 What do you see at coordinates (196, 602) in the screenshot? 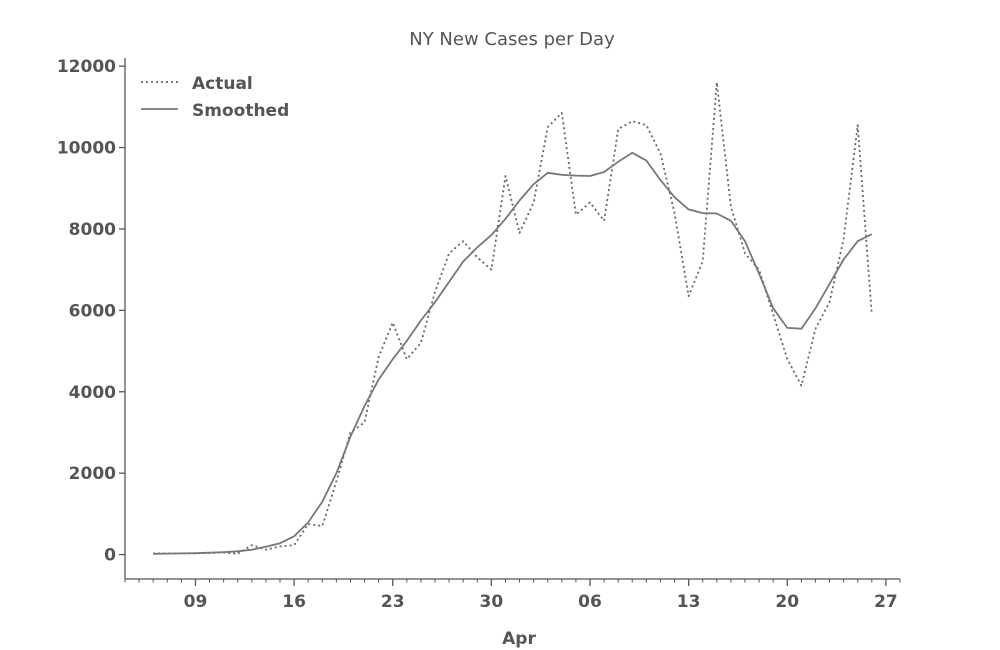
I see `x-tick-label: 09` at bounding box center [196, 602].